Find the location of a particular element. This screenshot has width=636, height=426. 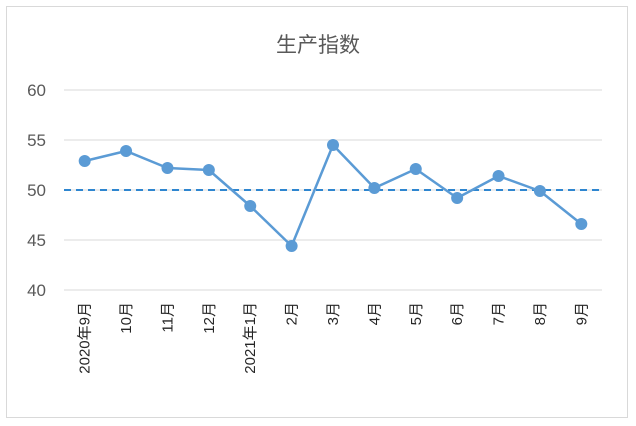

y-axis-ticks: 40 45 50 55 60 is located at coordinates (36, 190).